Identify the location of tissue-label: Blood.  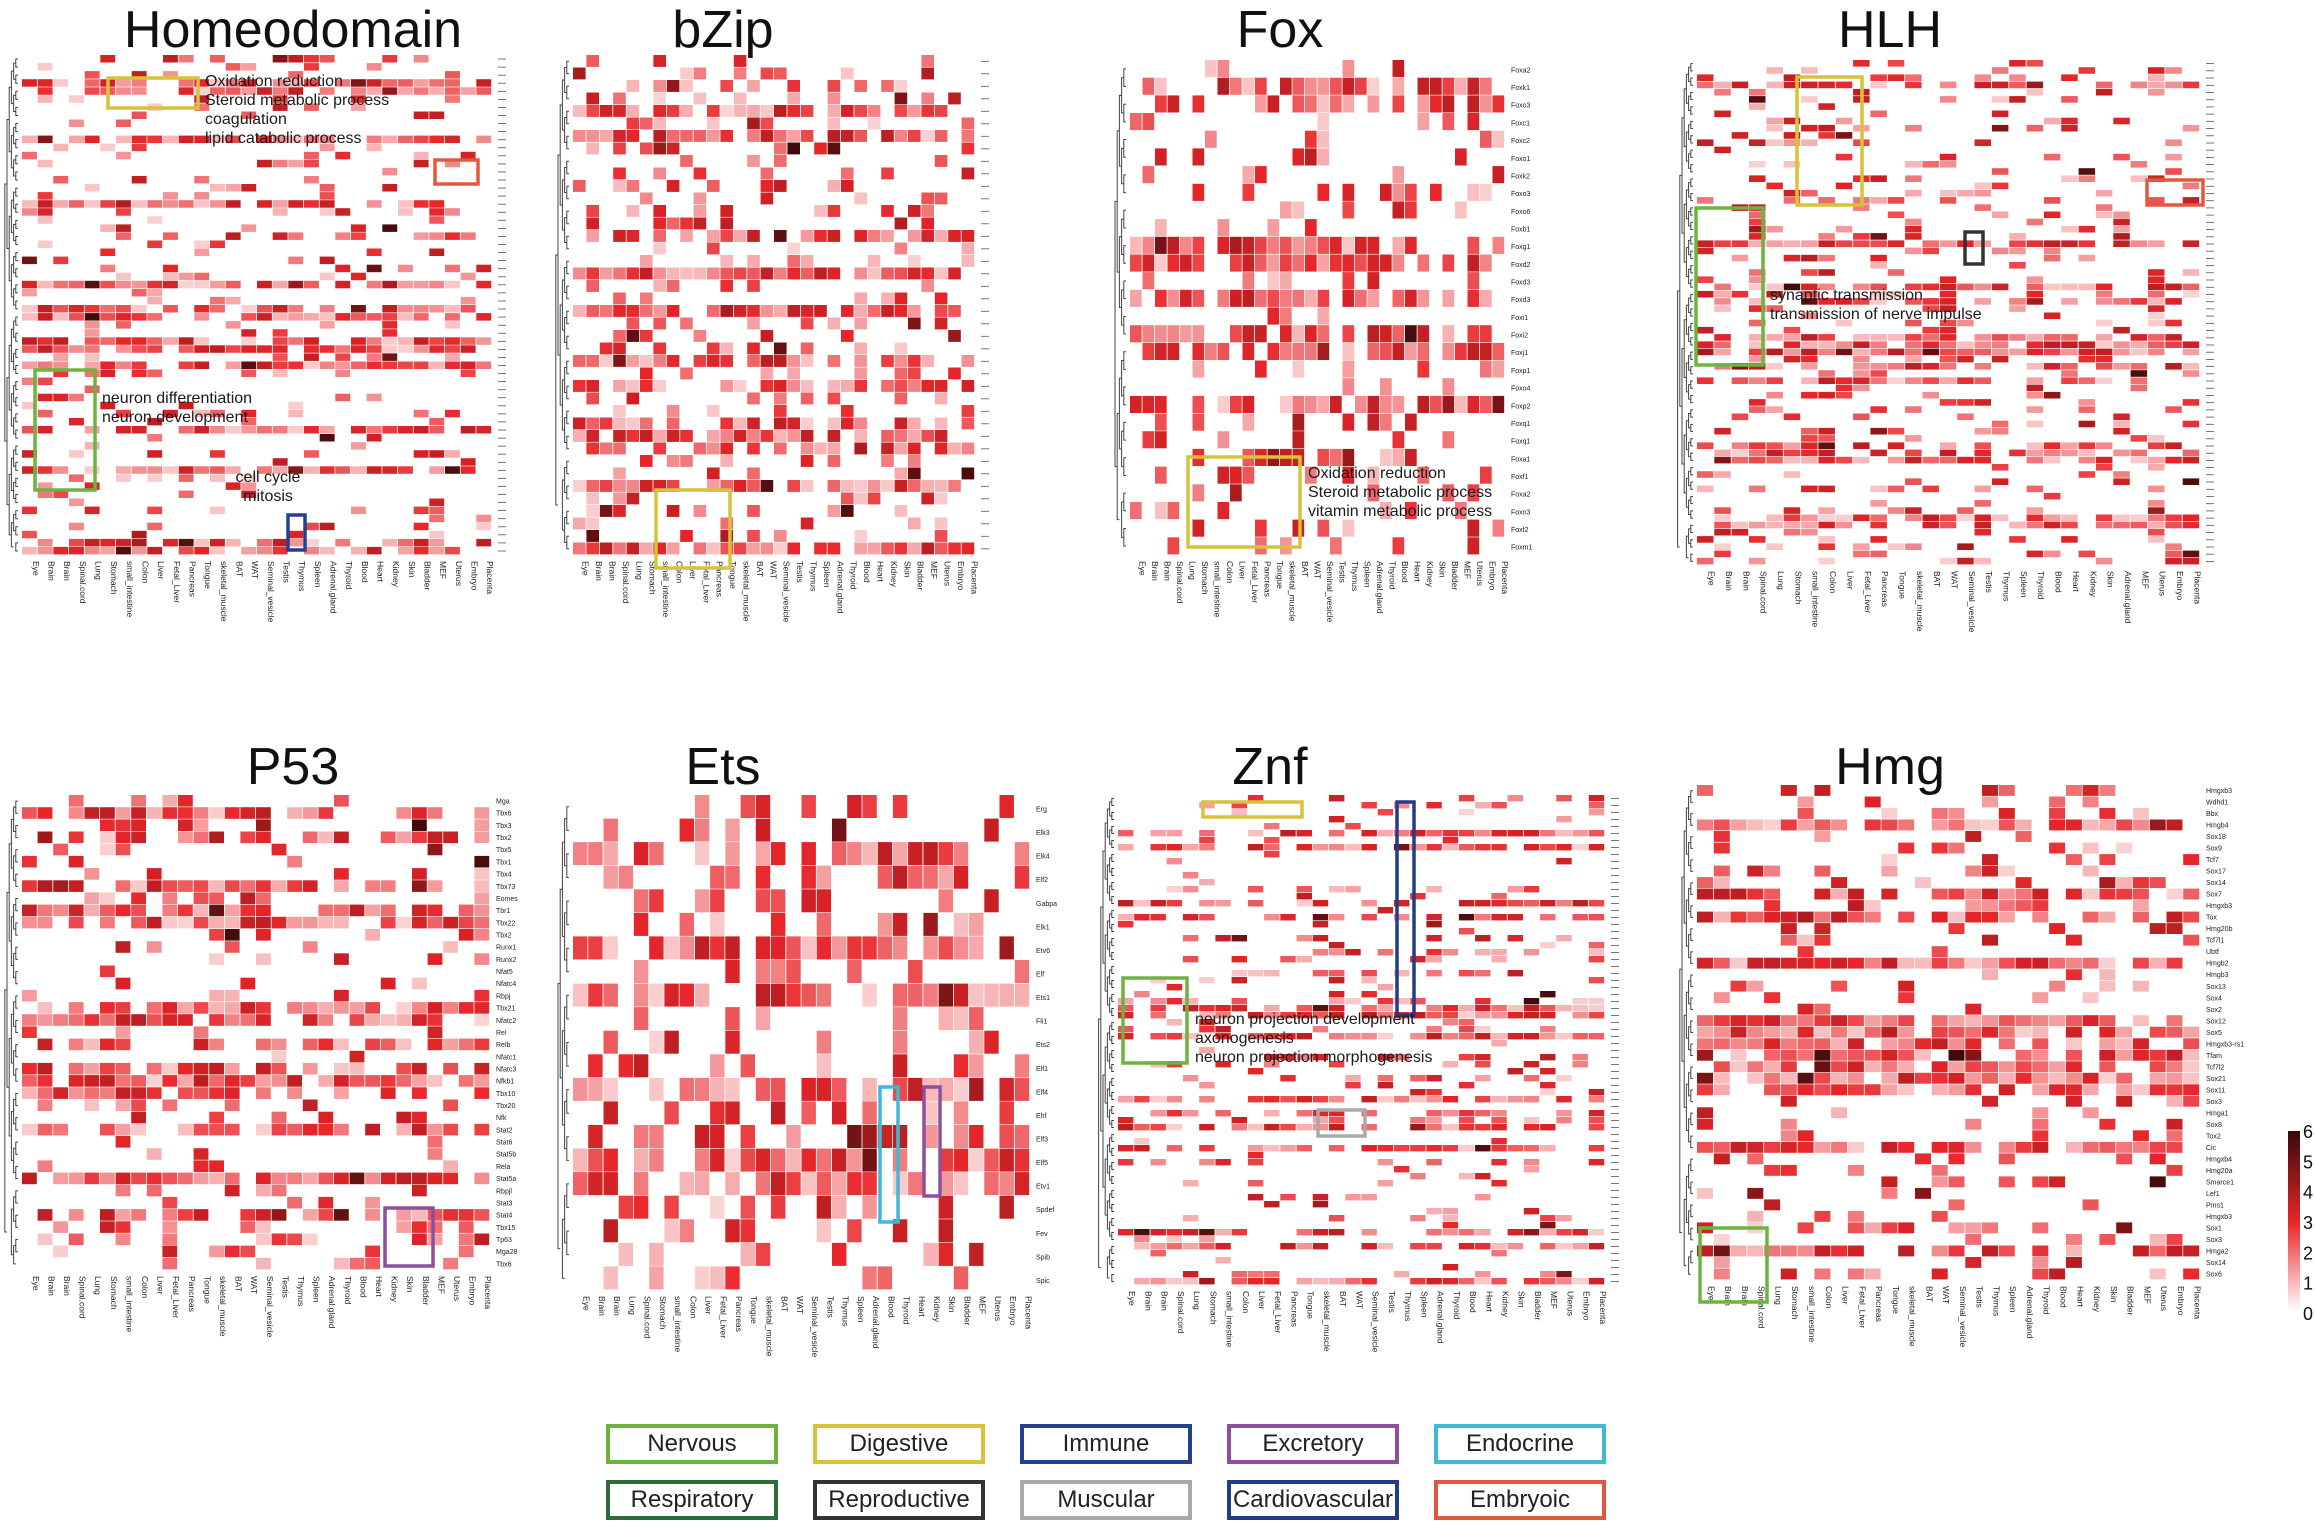
(1473, 1302).